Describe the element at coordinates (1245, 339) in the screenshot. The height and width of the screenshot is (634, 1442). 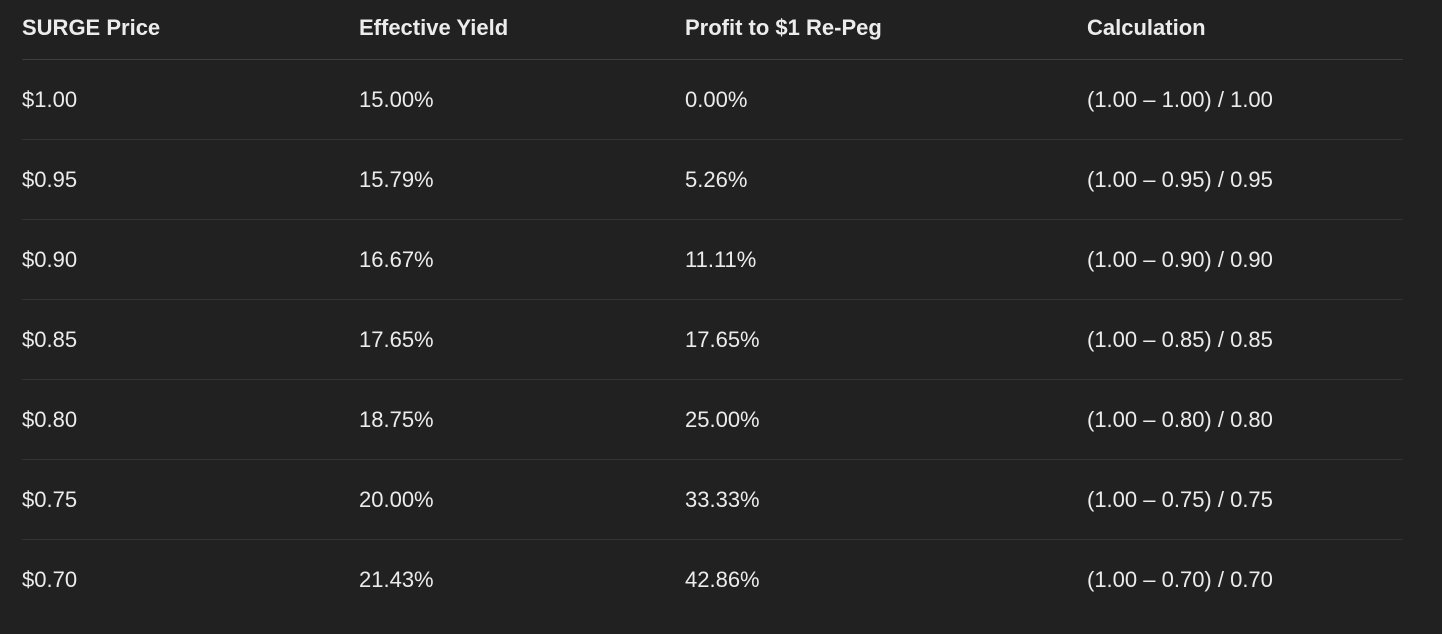
I see `table-cell: (1.00 – 0.85) / 0.85` at that location.